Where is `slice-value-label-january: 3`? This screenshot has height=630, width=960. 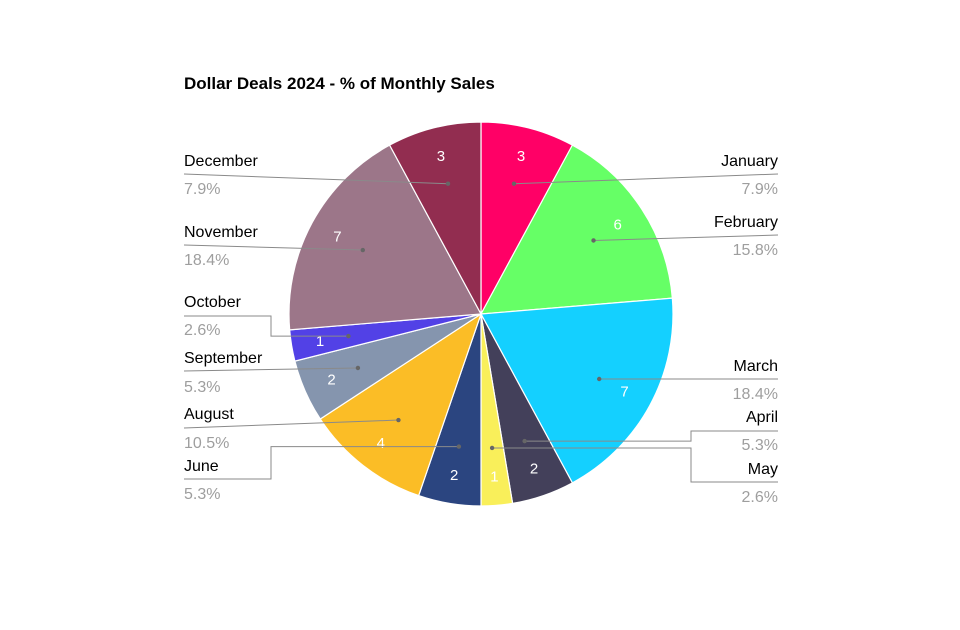
slice-value-label-january: 3 is located at coordinates (521, 156).